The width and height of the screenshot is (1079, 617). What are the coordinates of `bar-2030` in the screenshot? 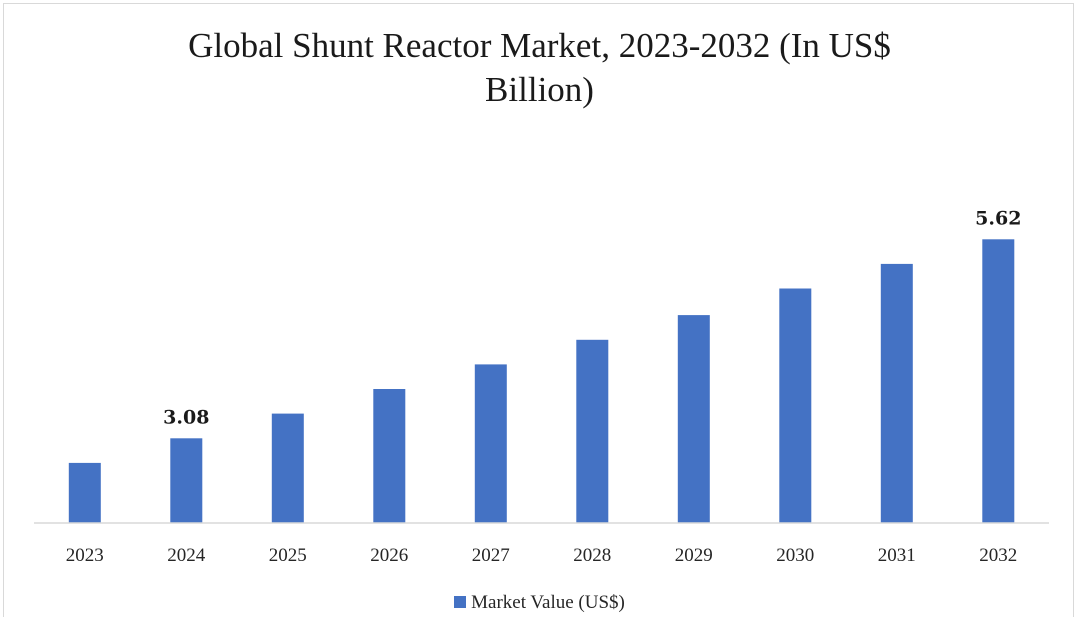 It's located at (795, 405).